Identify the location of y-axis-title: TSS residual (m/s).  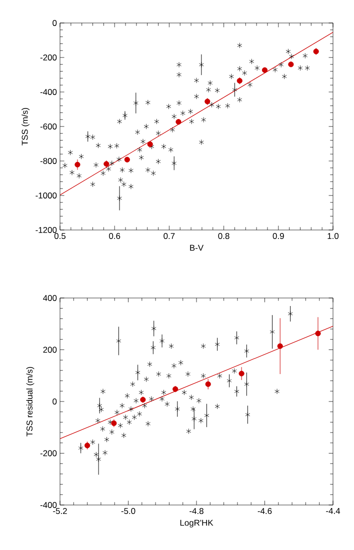
(30, 401).